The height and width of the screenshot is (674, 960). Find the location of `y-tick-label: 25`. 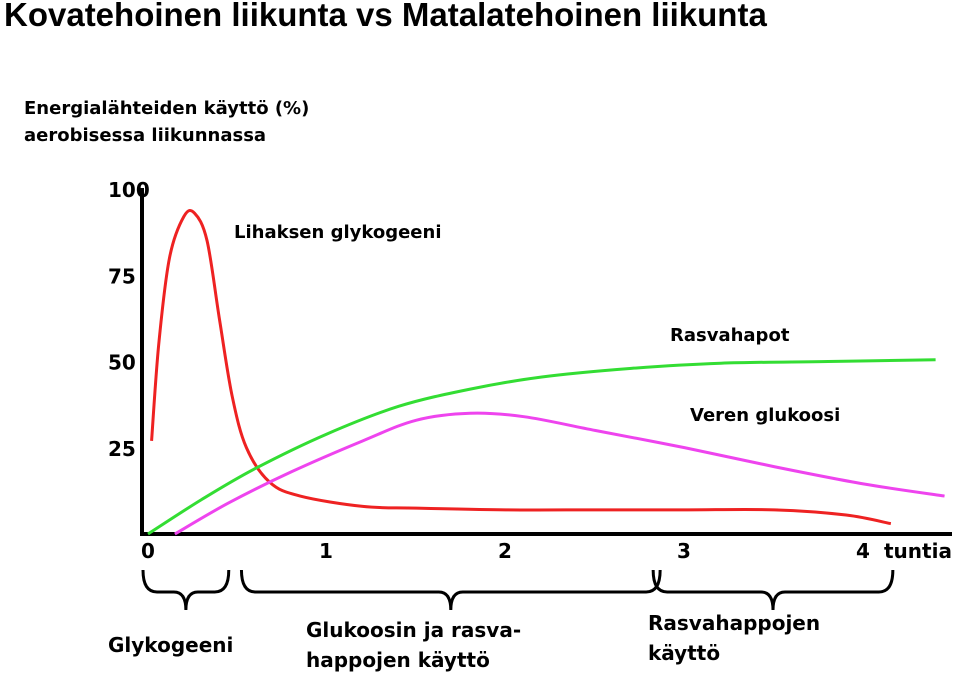

y-tick-label: 25 is located at coordinates (122, 449).